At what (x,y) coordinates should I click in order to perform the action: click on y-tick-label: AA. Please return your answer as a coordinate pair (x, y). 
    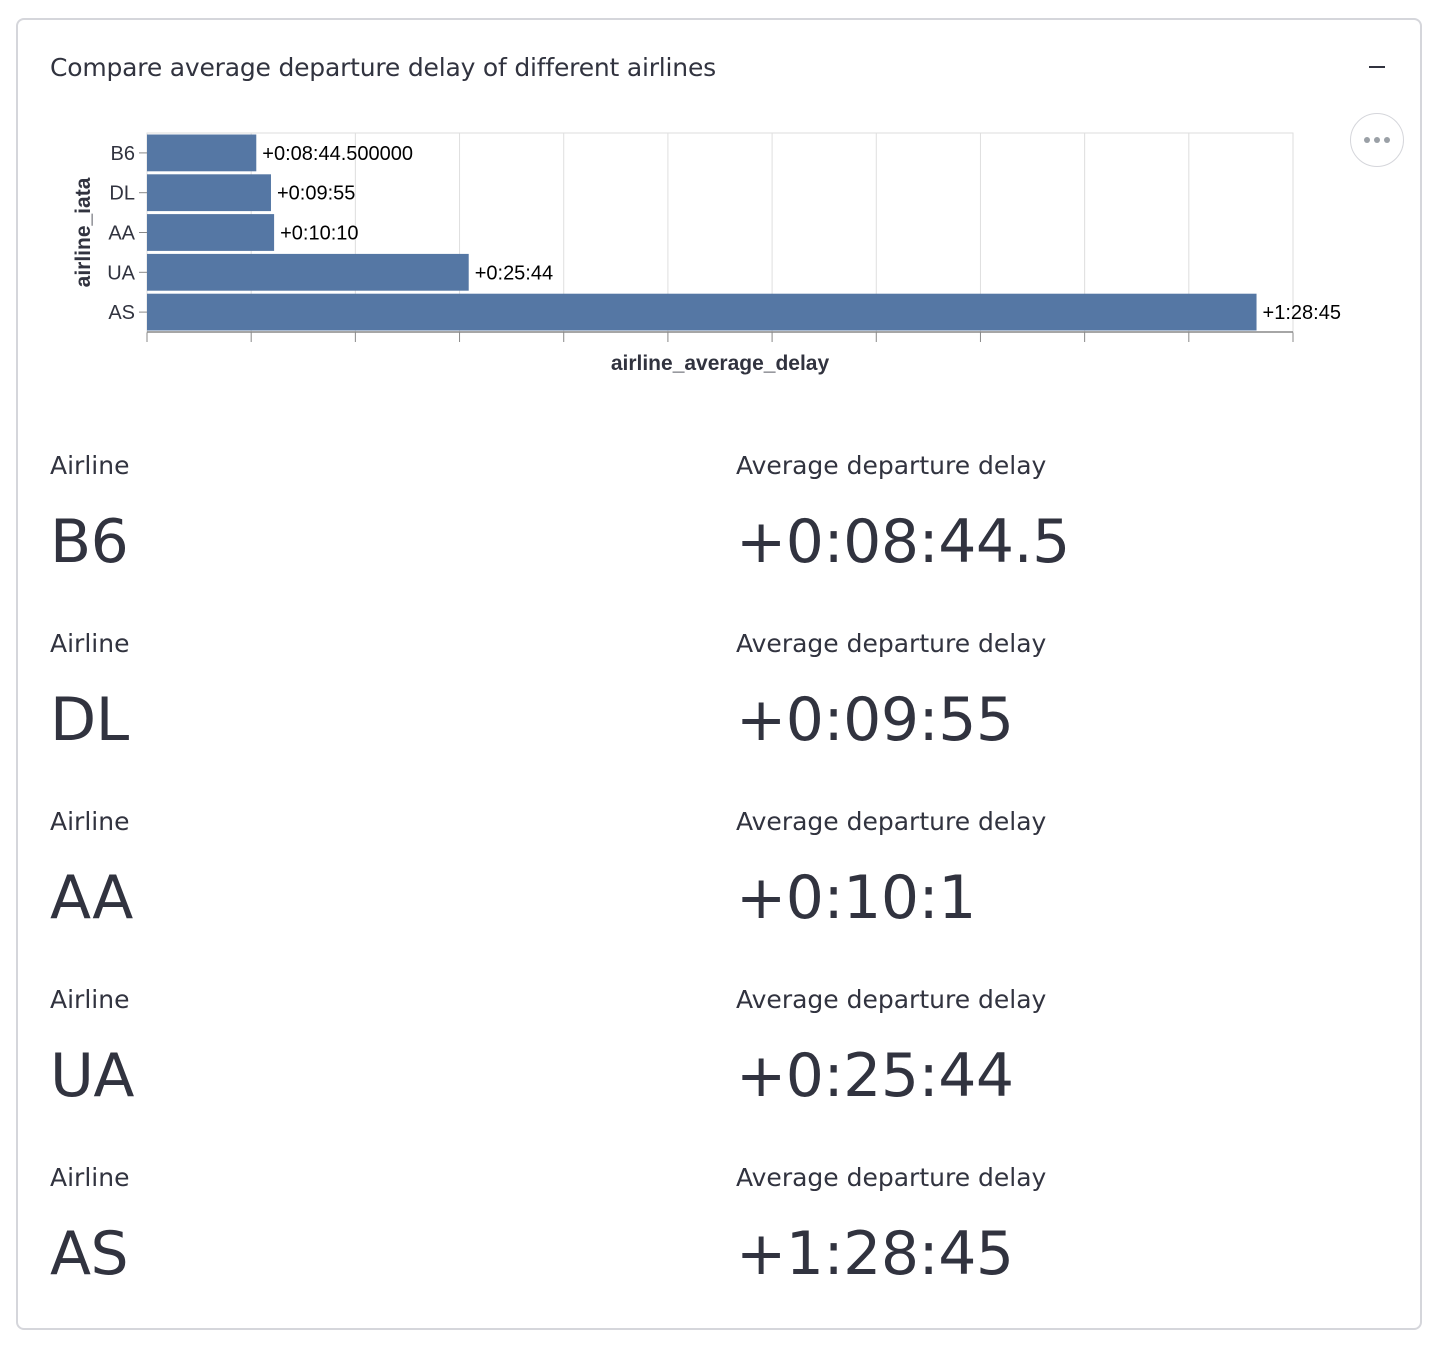
    Looking at the image, I should click on (121, 234).